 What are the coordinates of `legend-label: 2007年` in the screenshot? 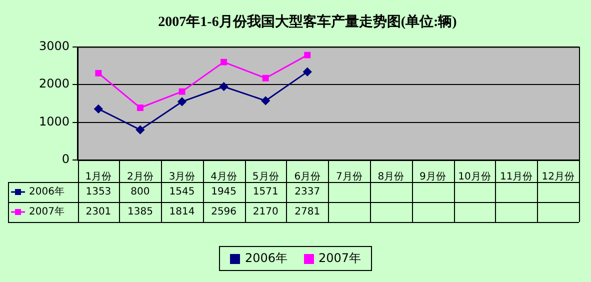 It's located at (46, 212).